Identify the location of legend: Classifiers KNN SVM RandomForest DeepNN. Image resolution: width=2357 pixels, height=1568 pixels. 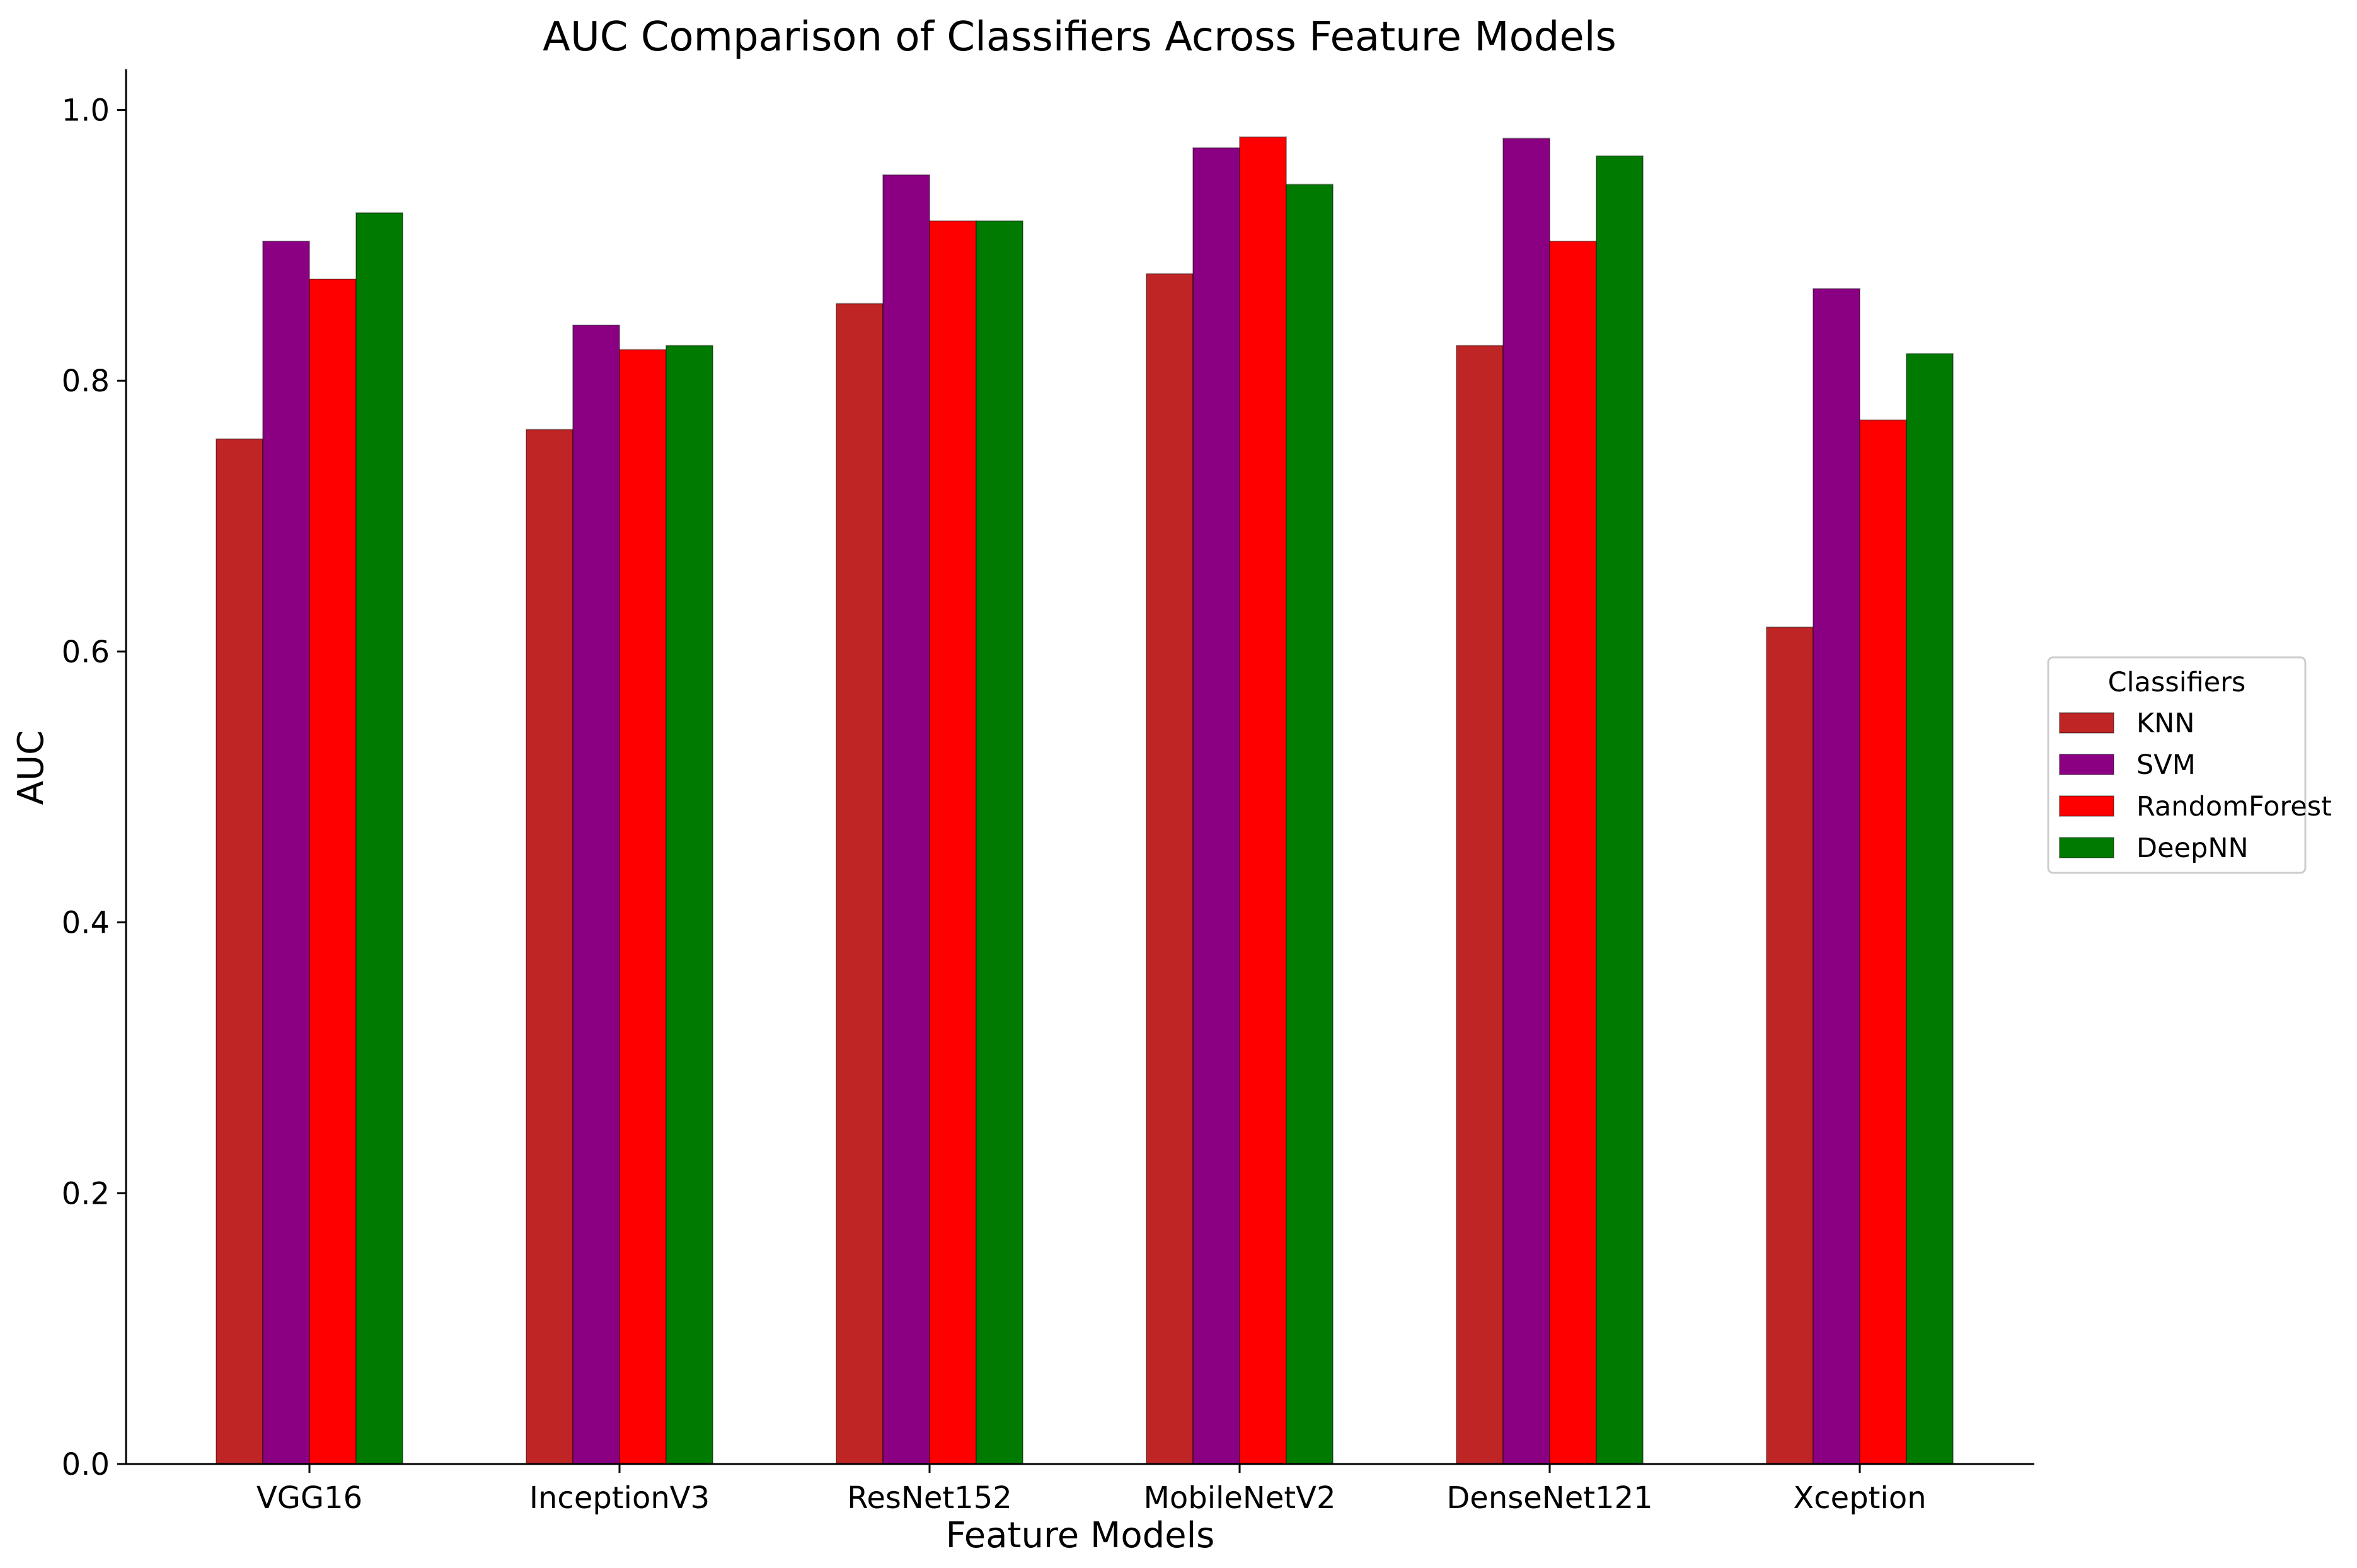
(2189, 765).